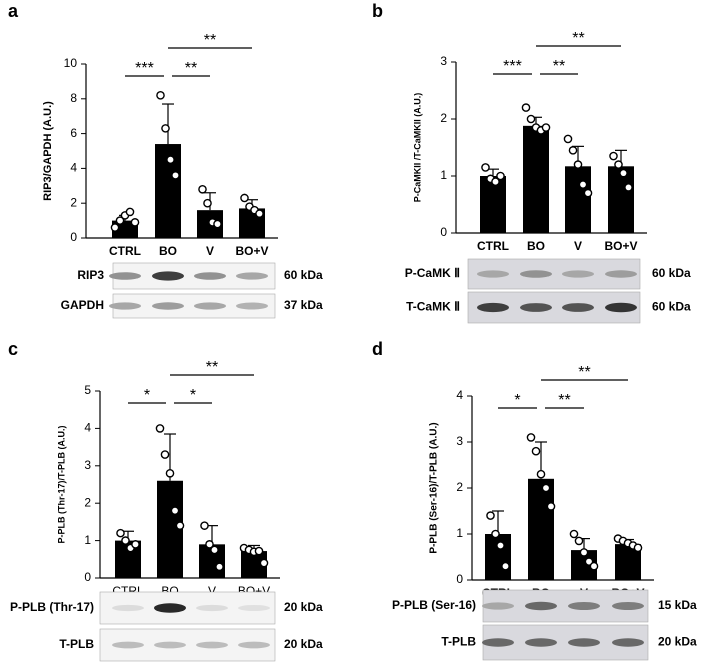 The width and height of the screenshot is (709, 663). Describe the element at coordinates (377, 11) in the screenshot. I see `panel-label: b` at that location.